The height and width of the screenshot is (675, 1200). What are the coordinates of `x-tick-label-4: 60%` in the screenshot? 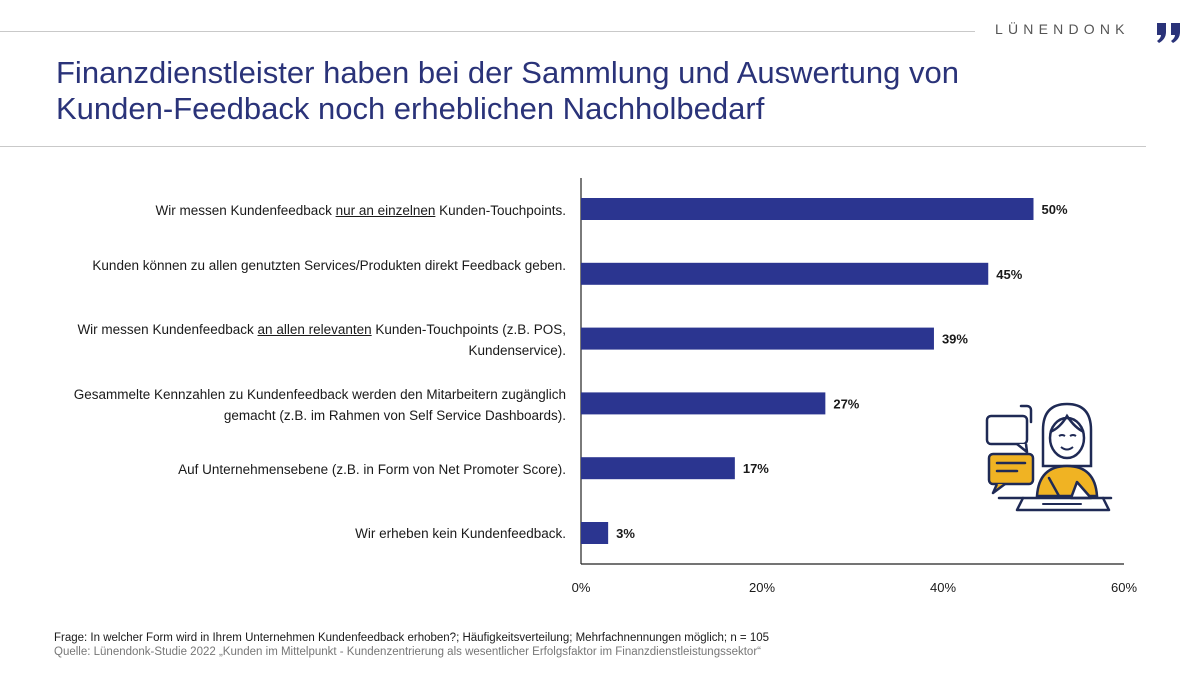 It's located at (1124, 587).